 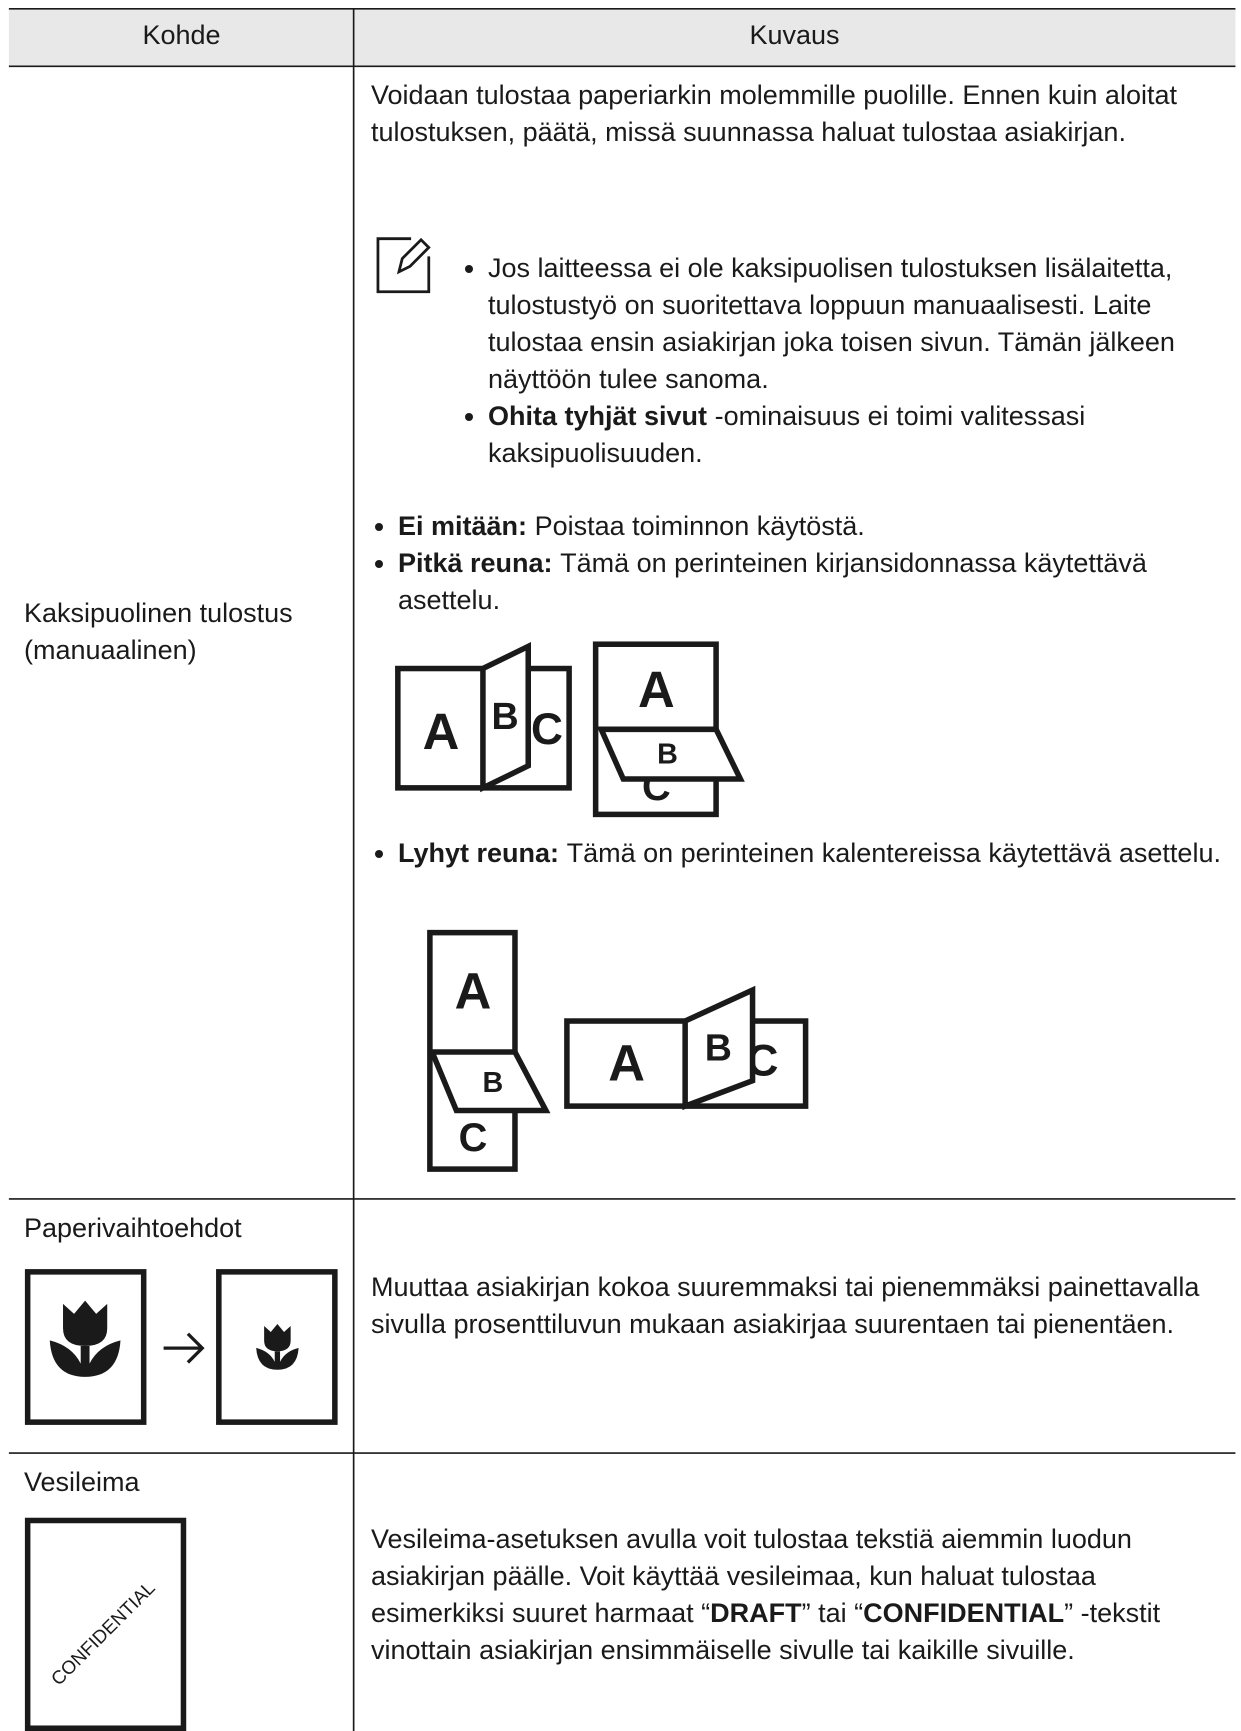 What do you see at coordinates (832, 1613) in the screenshot?
I see `text: ” tai “` at bounding box center [832, 1613].